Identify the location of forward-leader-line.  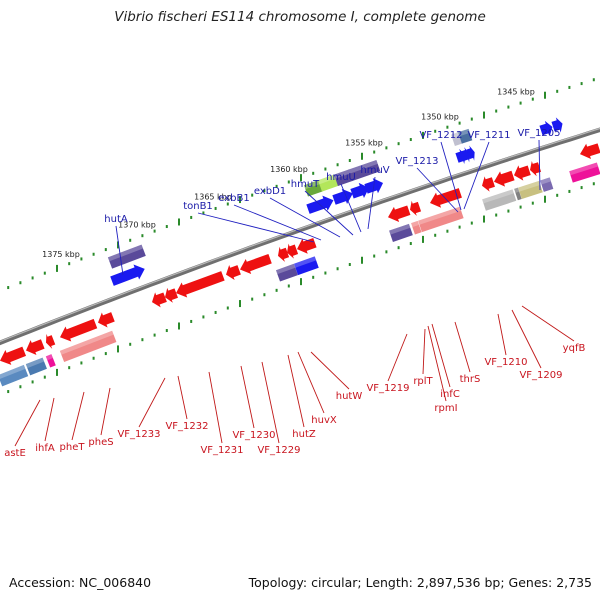
(256, 227).